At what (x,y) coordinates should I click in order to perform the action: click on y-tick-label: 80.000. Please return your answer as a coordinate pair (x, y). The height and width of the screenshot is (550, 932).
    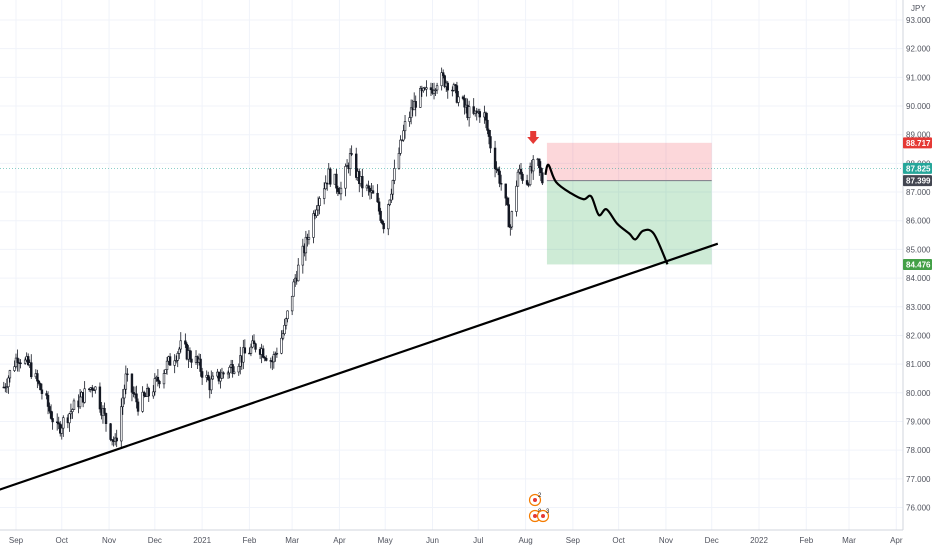
    Looking at the image, I should click on (918, 393).